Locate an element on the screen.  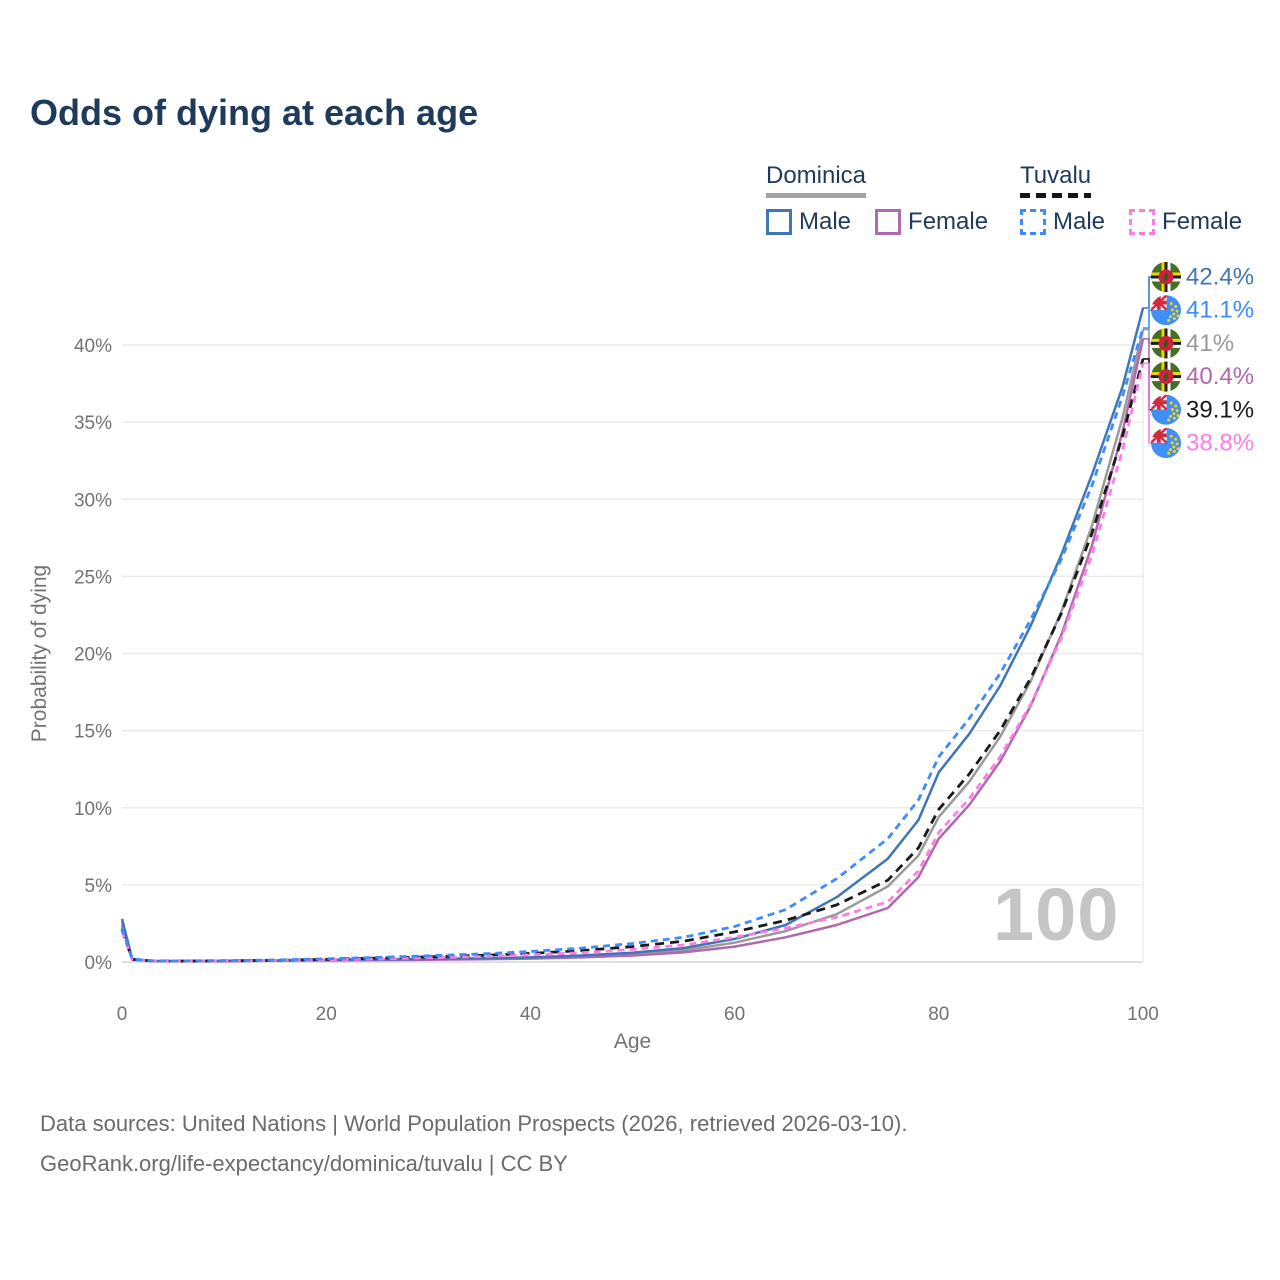
dominica-male-swatch-icon is located at coordinates (779, 222).